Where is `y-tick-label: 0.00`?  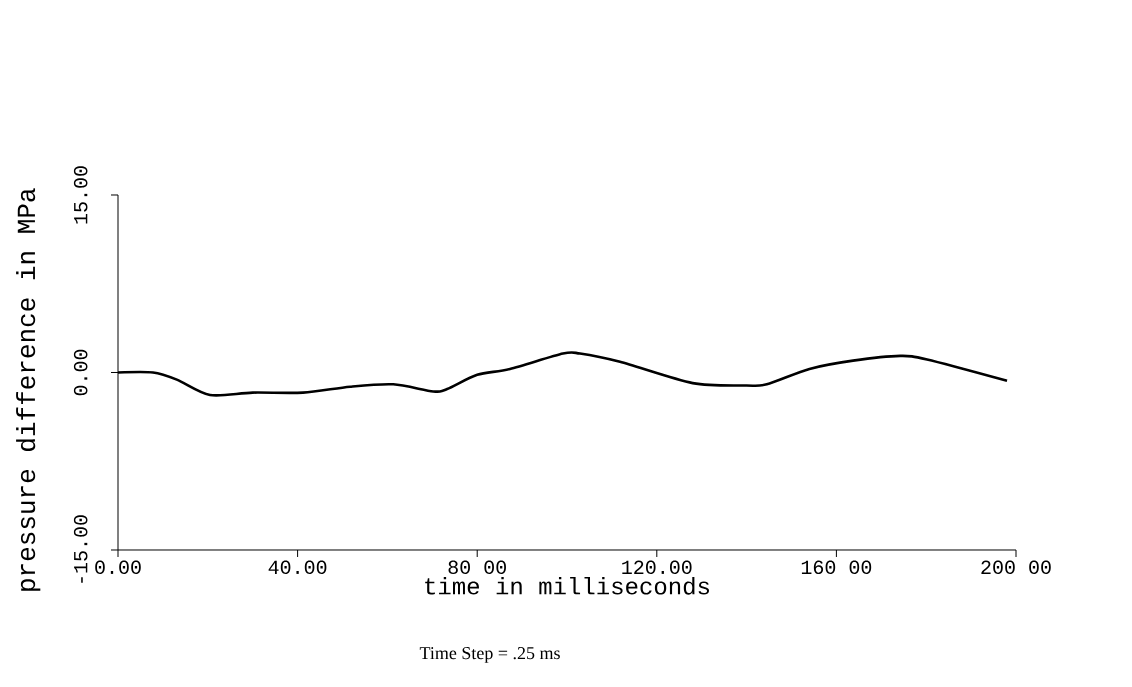
y-tick-label: 0.00 is located at coordinates (80, 372).